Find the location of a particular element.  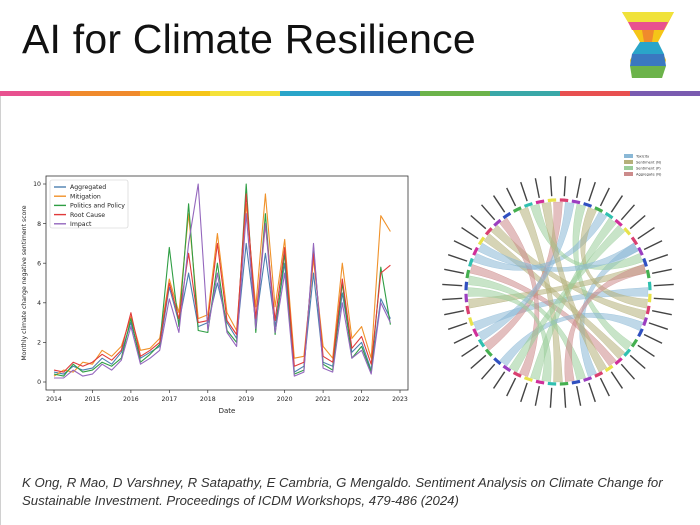

y-tick-label: 6 is located at coordinates (39, 263).